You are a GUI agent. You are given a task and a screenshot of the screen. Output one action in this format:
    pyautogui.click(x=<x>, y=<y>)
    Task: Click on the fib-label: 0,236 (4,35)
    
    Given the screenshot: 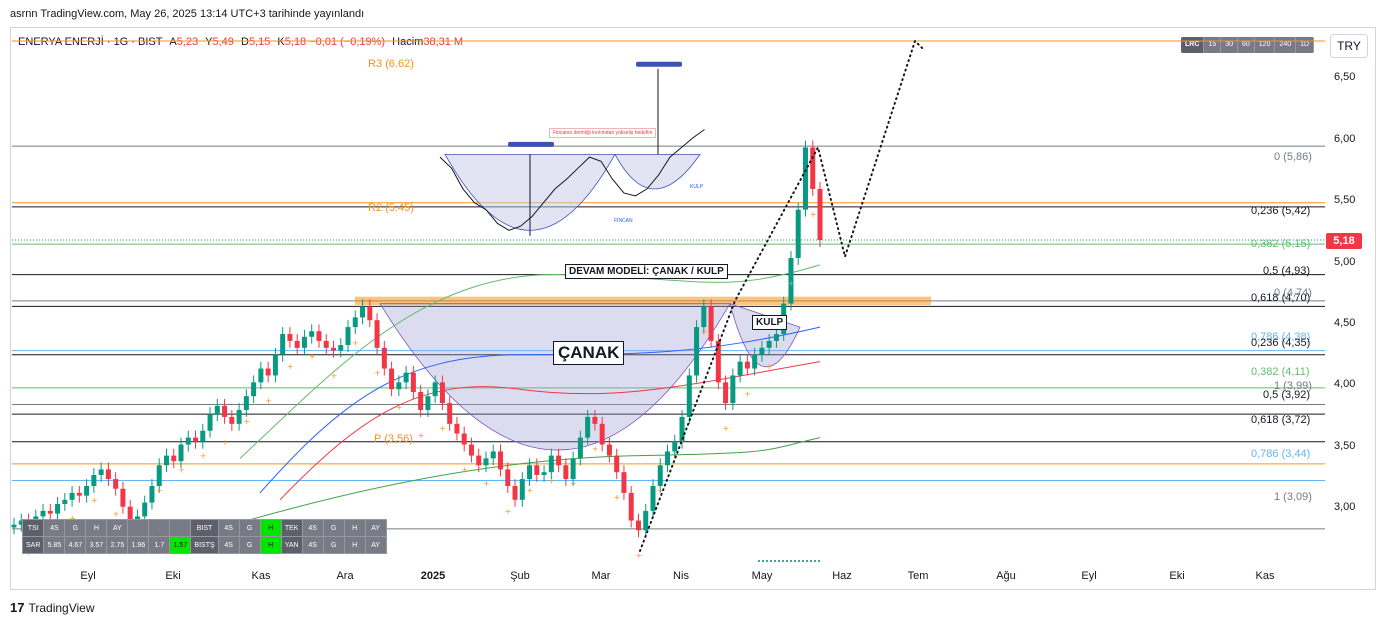 What is the action you would take?
    pyautogui.click(x=1281, y=343)
    